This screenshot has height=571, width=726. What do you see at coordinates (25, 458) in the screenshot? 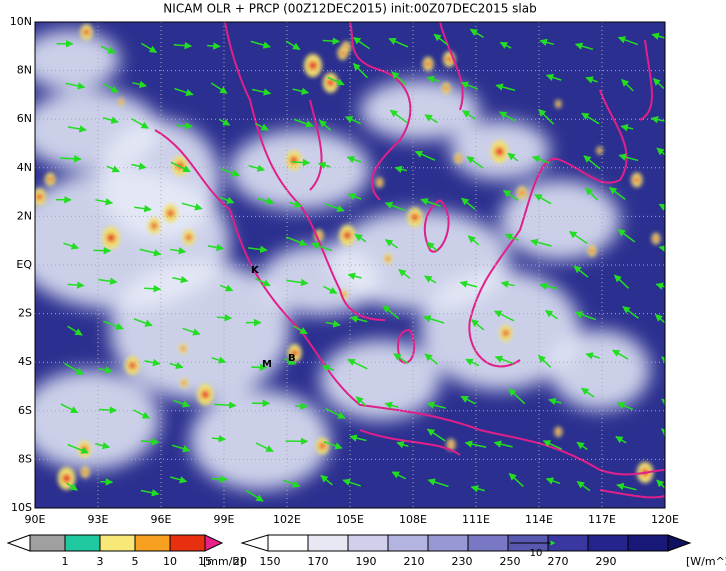
I see `y-tick-label: 8S` at bounding box center [25, 458].